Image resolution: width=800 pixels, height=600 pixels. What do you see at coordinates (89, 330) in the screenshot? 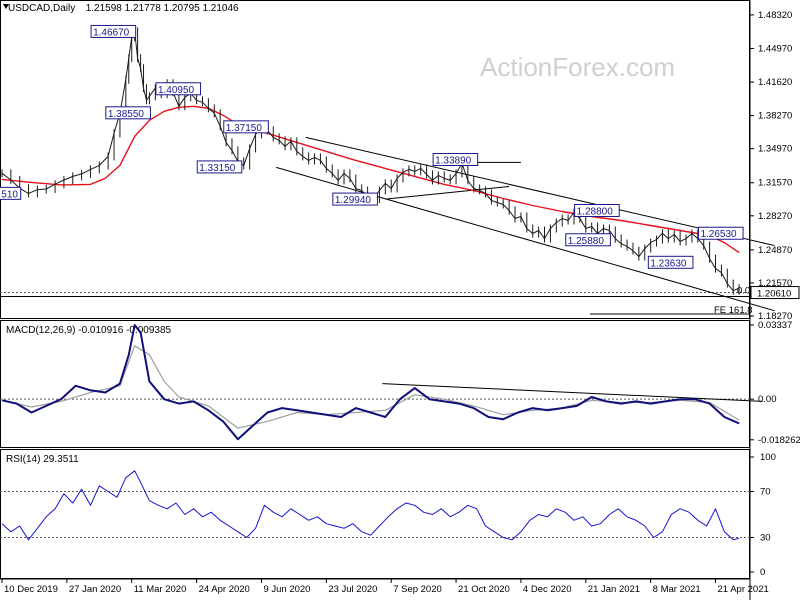
I see `macd-panel-title: MACD(12,26,9) -0.010916 -0.009385` at bounding box center [89, 330].